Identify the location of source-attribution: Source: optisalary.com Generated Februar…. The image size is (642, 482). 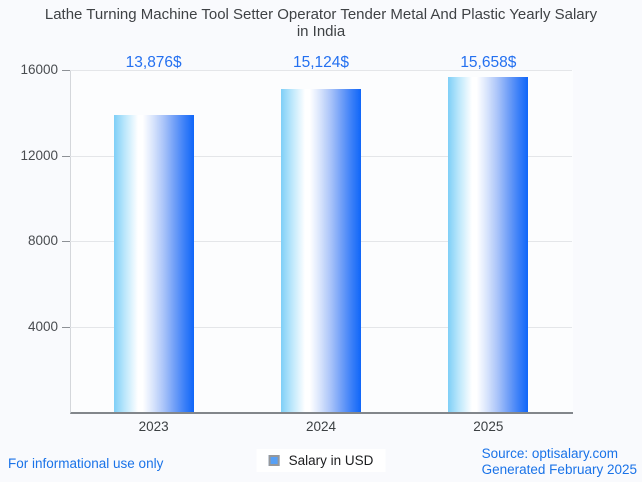
(559, 462).